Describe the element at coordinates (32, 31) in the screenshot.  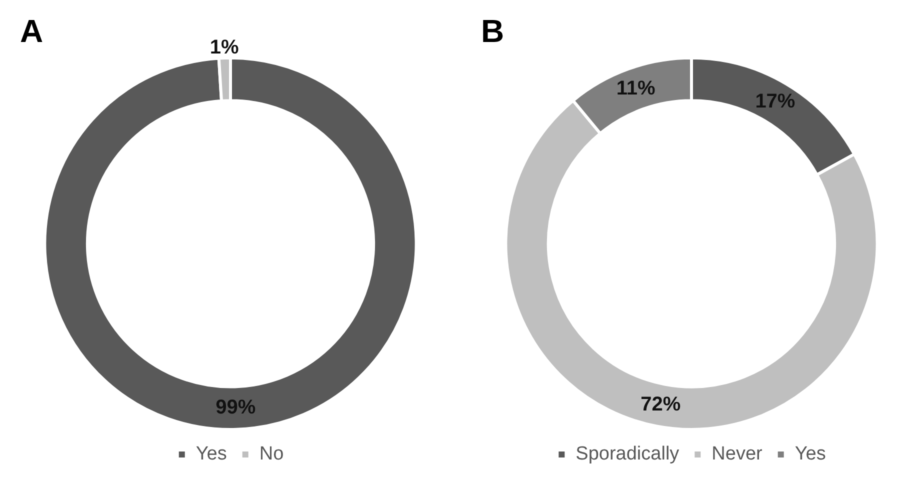
I see `chart-title: A` at that location.